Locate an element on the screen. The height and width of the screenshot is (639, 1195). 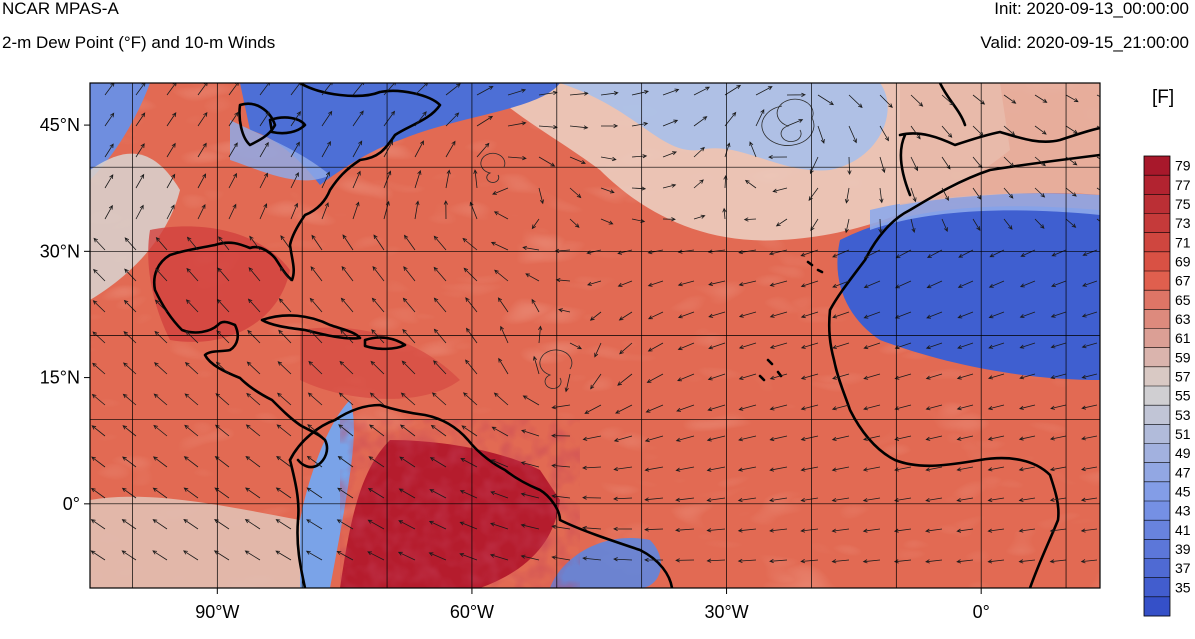
plains-neutral-region is located at coordinates (135, 226).